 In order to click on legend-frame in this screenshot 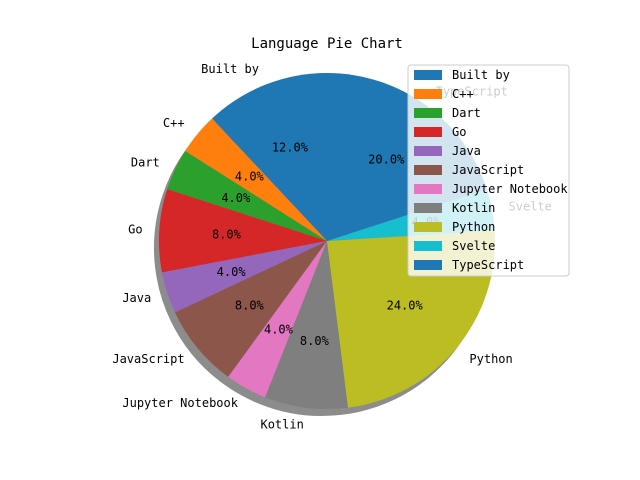, I will do `click(488, 170)`.